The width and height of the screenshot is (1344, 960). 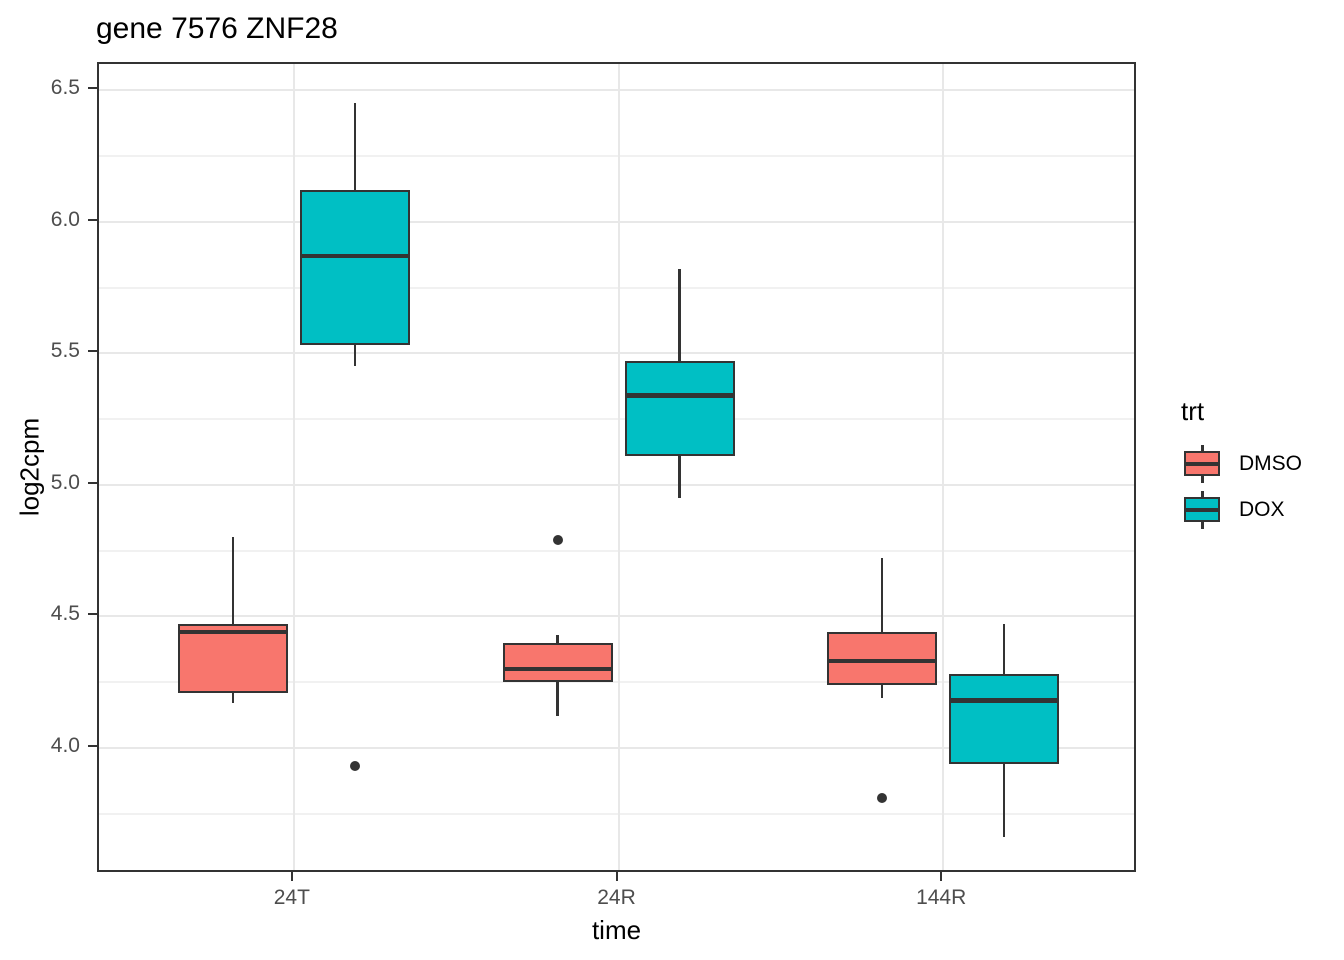 I want to click on y-tick-label: 6.5, so click(x=65, y=88).